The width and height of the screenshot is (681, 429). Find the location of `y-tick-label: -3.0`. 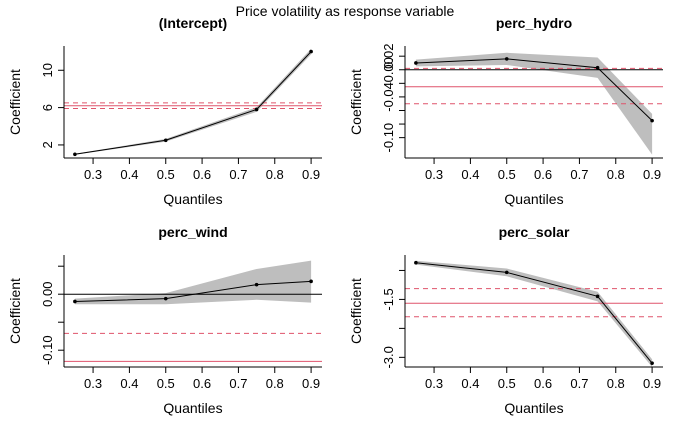

y-tick-label: -3.0 is located at coordinates (388, 357).